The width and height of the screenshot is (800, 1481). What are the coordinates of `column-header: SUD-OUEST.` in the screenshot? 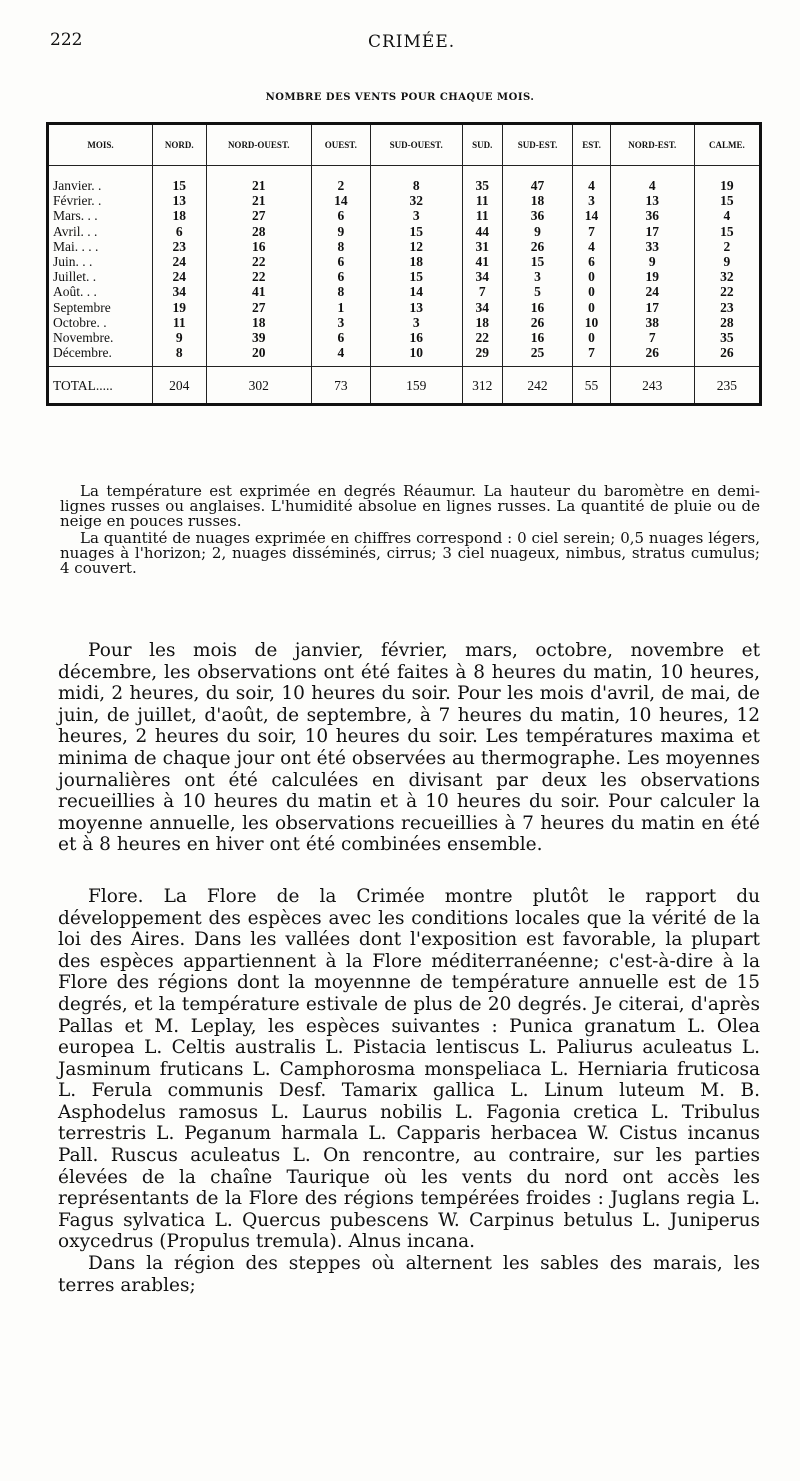 It's located at (416, 144).